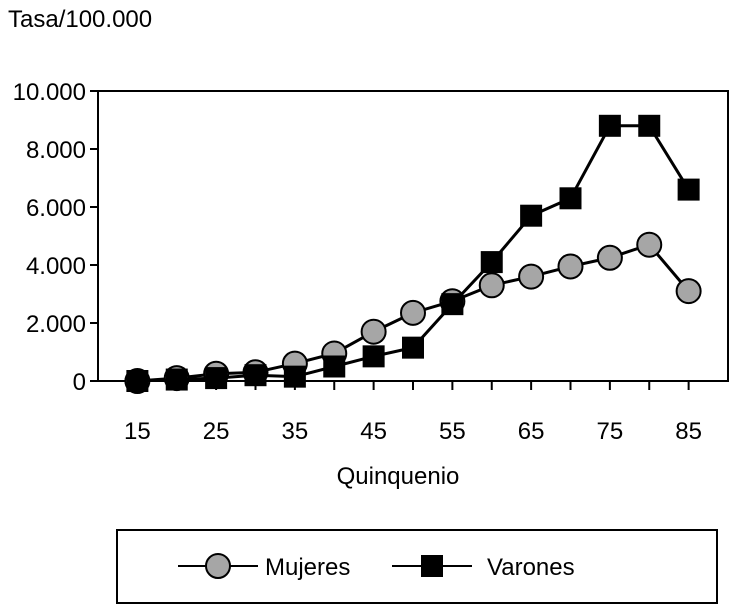 Image resolution: width=730 pixels, height=607 pixels. I want to click on y-tick-label: 10.000, so click(49, 92).